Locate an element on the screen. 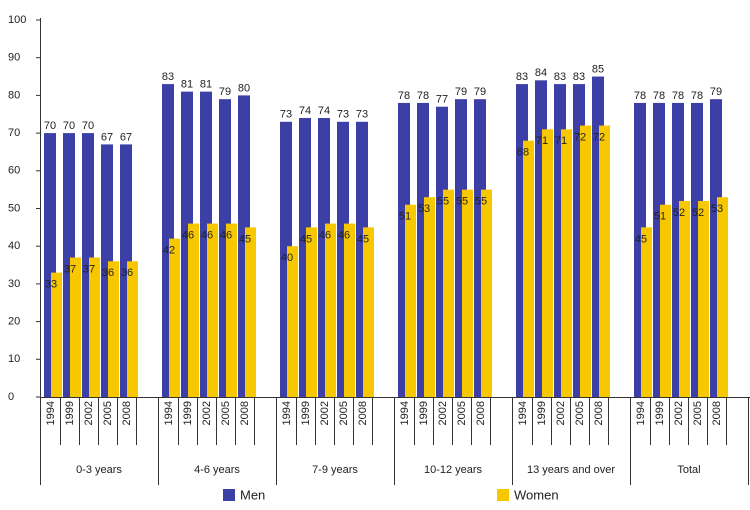  y-tick-label: 90 is located at coordinates (14, 58).